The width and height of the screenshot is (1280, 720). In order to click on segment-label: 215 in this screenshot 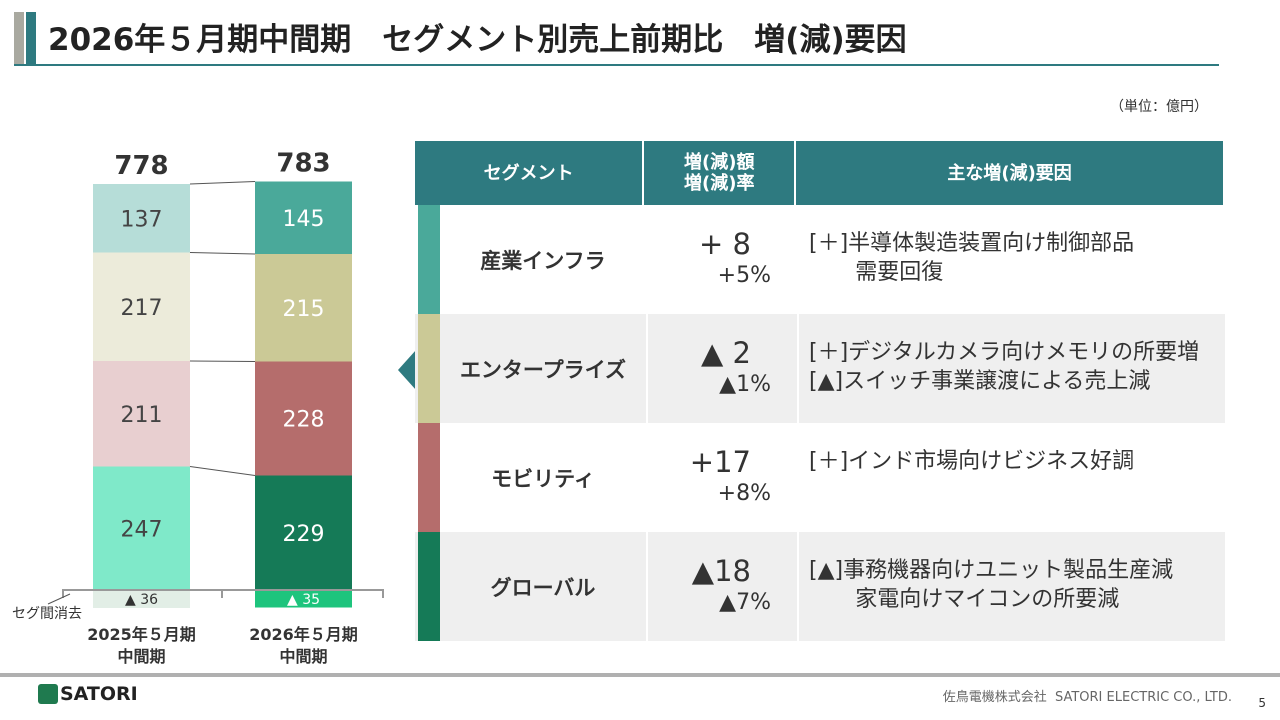, I will do `click(304, 309)`.